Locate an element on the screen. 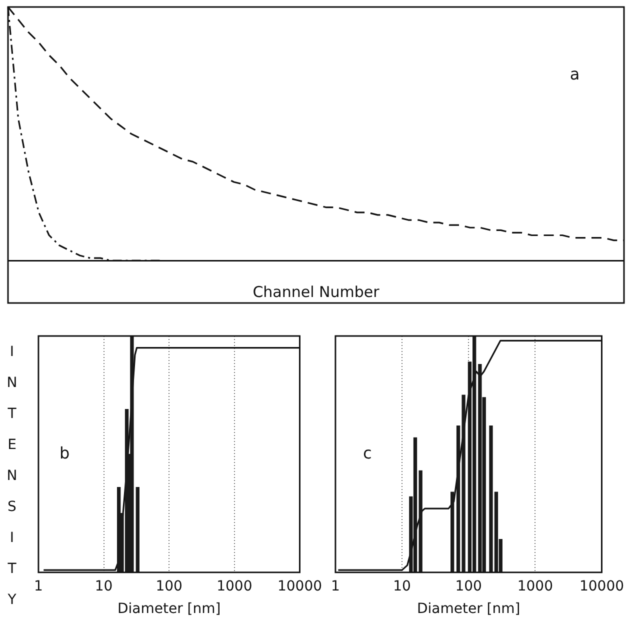 This screenshot has height=623, width=630. y-axis-title: INTENSITY is located at coordinates (12, 483).